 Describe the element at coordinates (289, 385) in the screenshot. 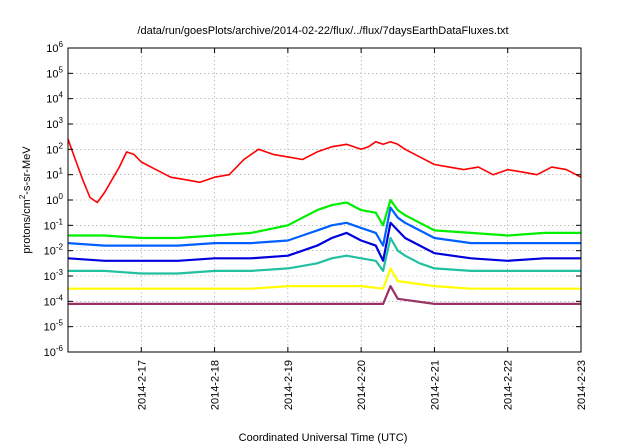

I see `x-tick-label: 2014-2-19` at that location.